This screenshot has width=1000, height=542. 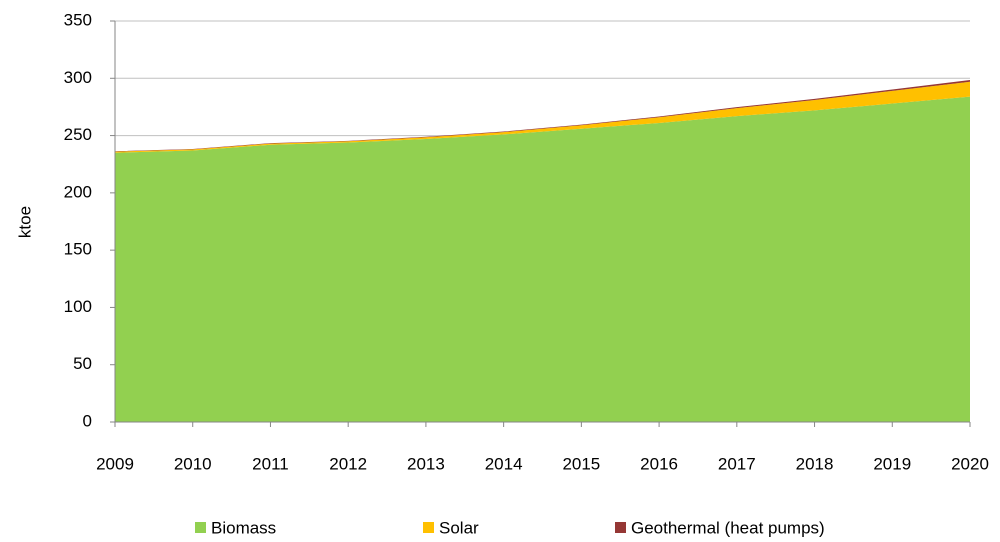 I want to click on y-tick-label: 0, so click(x=87, y=420).